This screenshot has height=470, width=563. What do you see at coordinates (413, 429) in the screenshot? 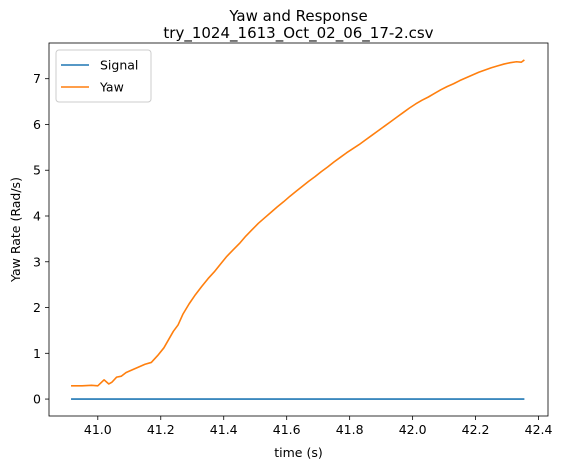
I see `x-tick-label: 42.0` at bounding box center [413, 429].